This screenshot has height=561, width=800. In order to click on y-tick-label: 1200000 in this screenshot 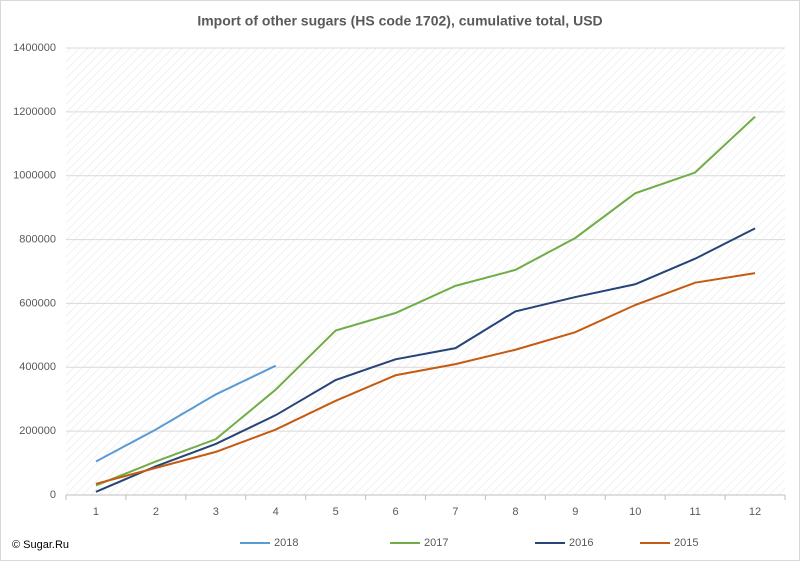, I will do `click(34, 112)`.